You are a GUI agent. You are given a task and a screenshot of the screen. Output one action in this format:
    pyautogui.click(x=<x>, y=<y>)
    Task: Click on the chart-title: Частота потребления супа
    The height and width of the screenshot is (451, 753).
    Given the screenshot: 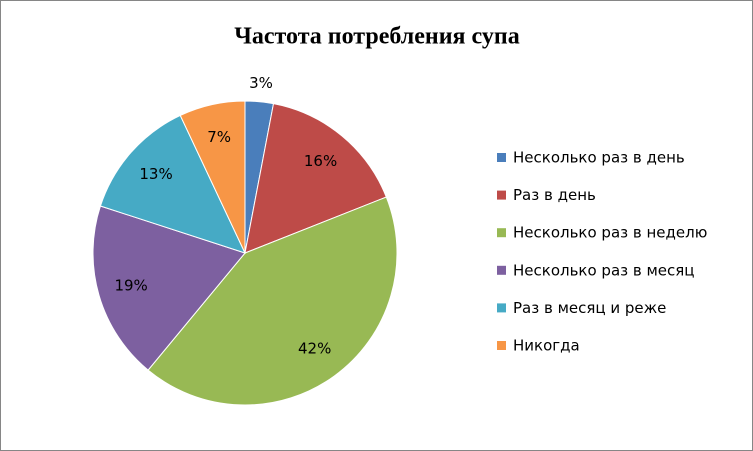 What is the action you would take?
    pyautogui.click(x=376, y=37)
    